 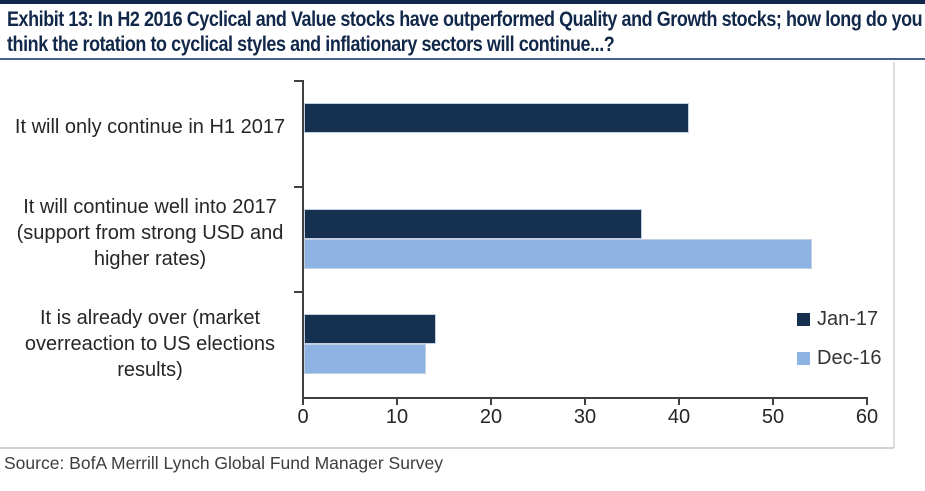 I want to click on legend-label: Dec-16, so click(x=849, y=357).